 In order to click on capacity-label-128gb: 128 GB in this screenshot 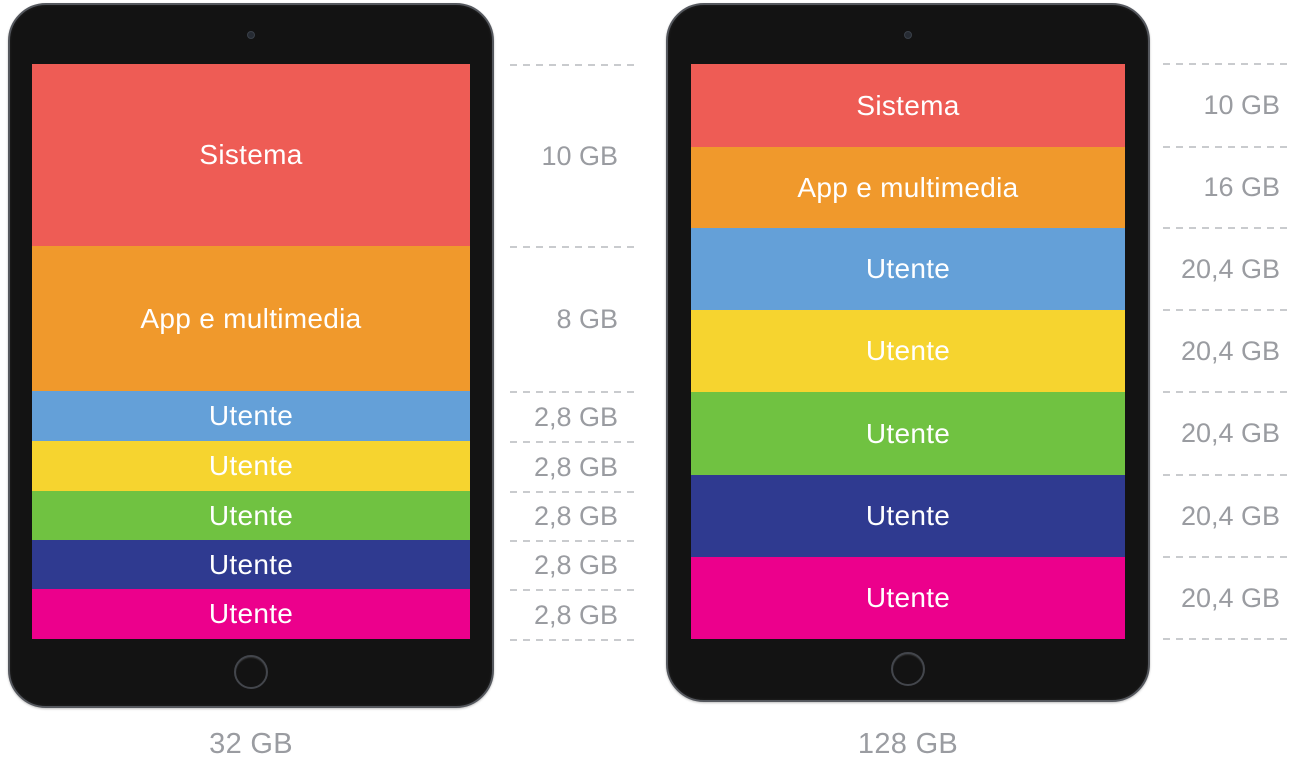, I will do `click(908, 744)`.